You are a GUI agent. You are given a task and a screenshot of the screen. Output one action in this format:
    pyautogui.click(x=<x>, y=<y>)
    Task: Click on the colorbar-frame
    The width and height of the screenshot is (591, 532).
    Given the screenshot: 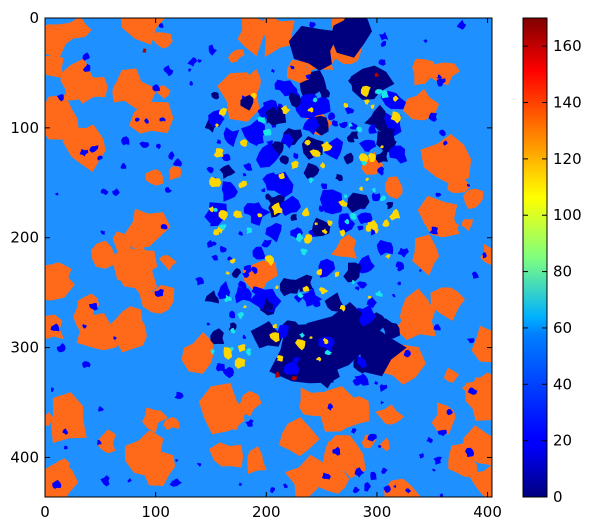 What is the action you would take?
    pyautogui.click(x=535, y=257)
    